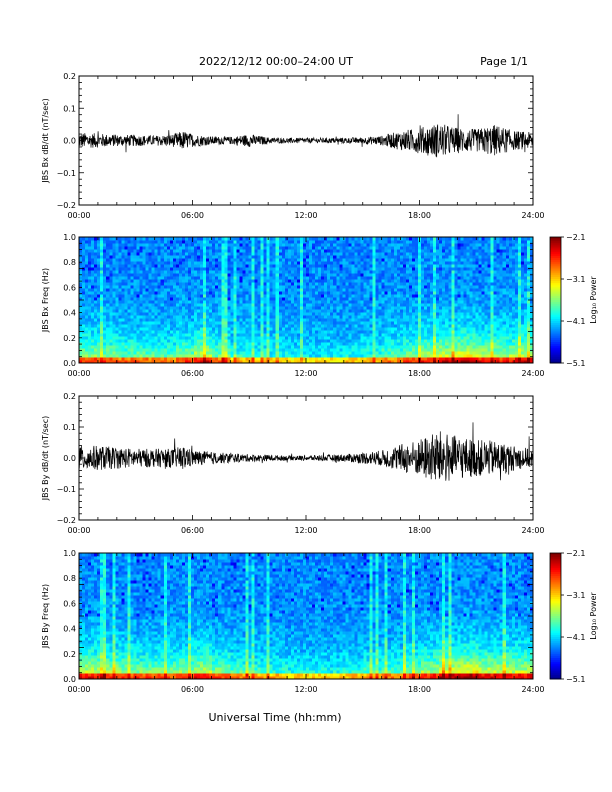 The height and width of the screenshot is (792, 612). What do you see at coordinates (45, 616) in the screenshot?
I see `panel-4-ylabel: JBS By Freq (Hz)` at bounding box center [45, 616].